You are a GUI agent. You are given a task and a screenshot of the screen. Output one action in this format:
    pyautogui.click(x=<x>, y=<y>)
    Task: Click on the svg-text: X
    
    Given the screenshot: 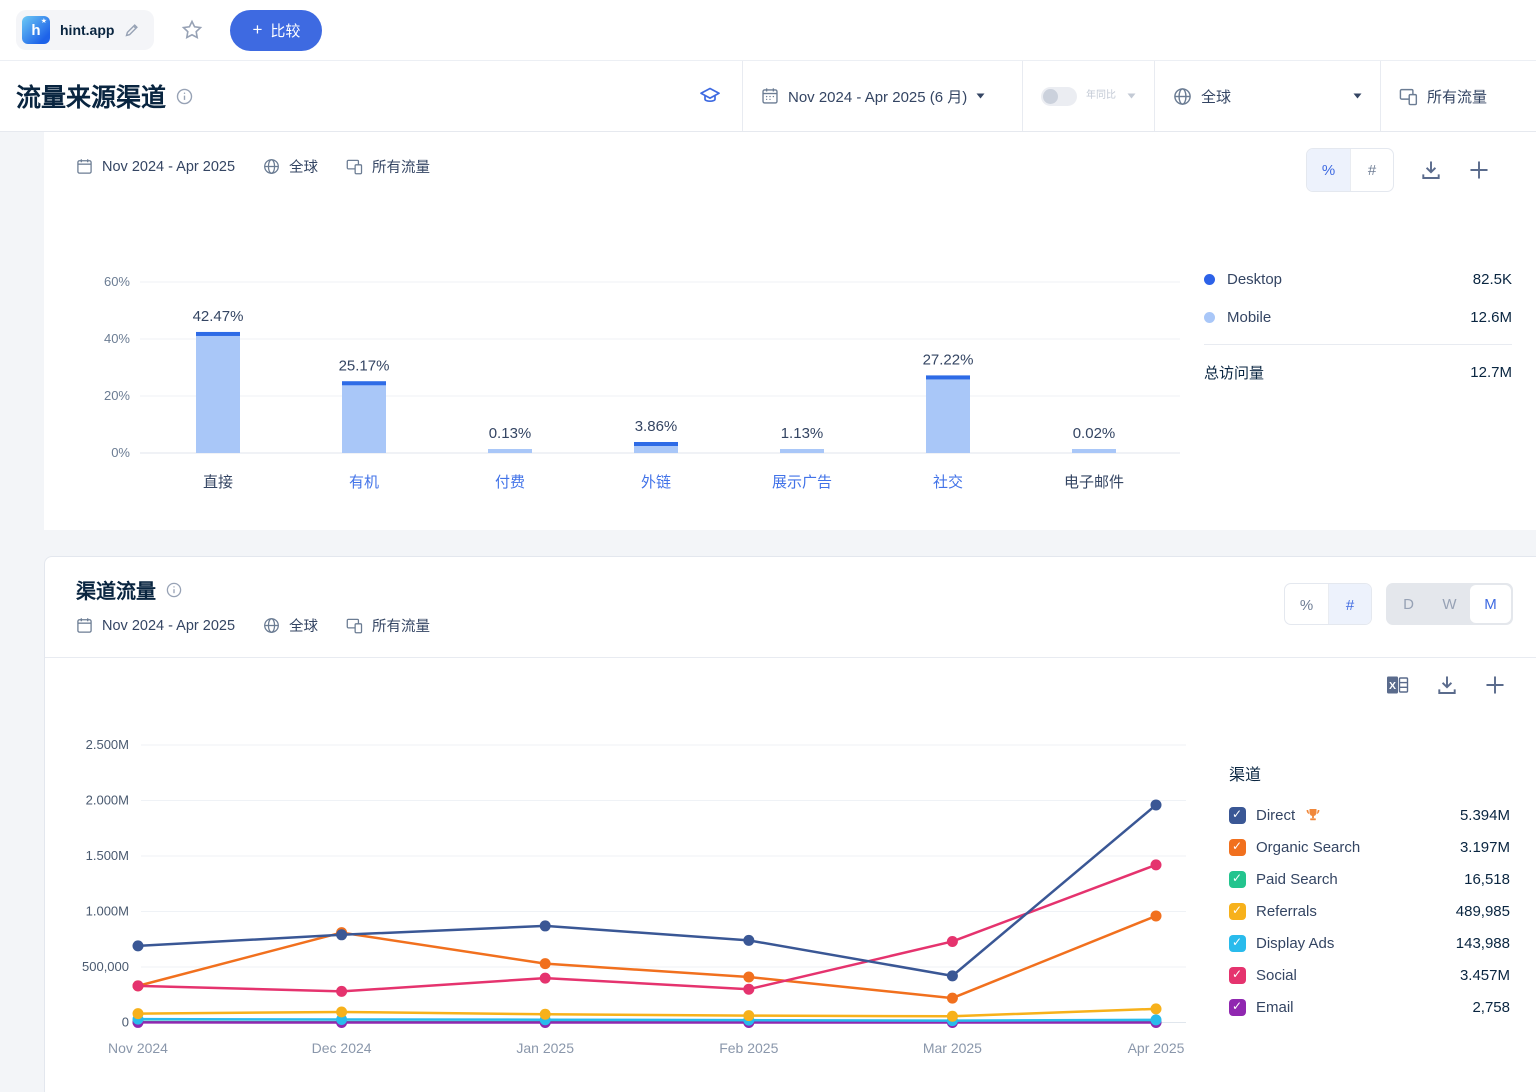 What is the action you would take?
    pyautogui.click(x=1392, y=686)
    